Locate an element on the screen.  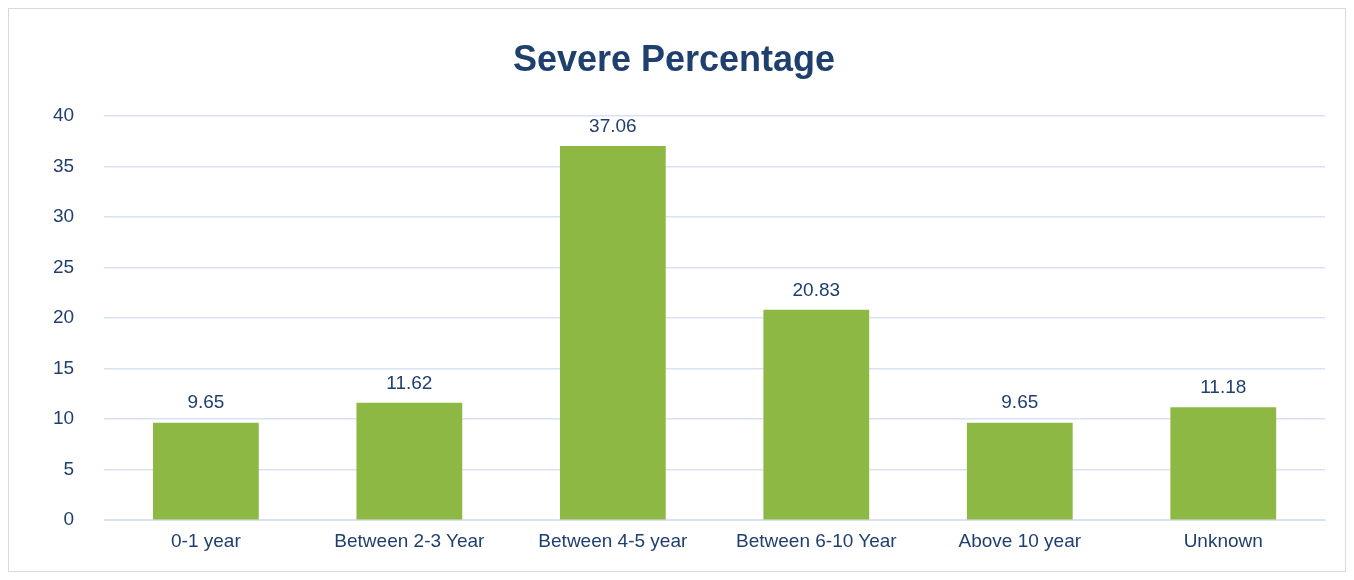
x-tick-label: Between 4-5 year is located at coordinates (613, 540).